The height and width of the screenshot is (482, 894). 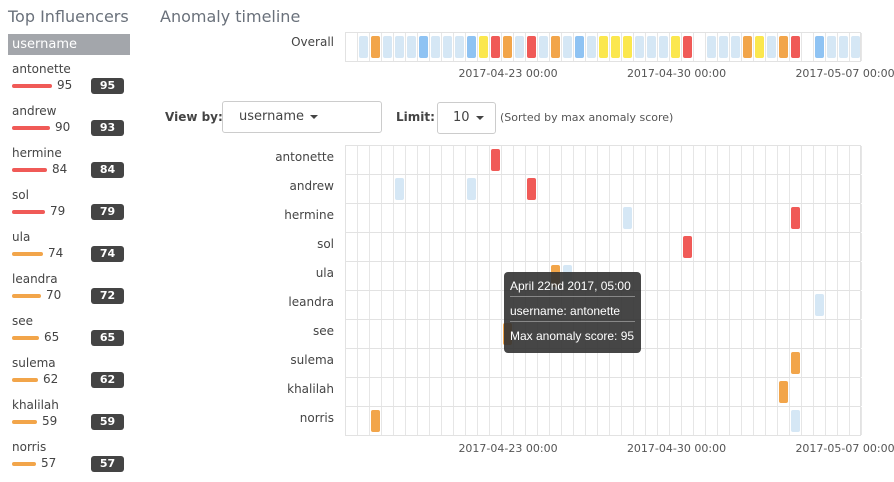 What do you see at coordinates (21, 237) in the screenshot?
I see `influencer-name: ula` at bounding box center [21, 237].